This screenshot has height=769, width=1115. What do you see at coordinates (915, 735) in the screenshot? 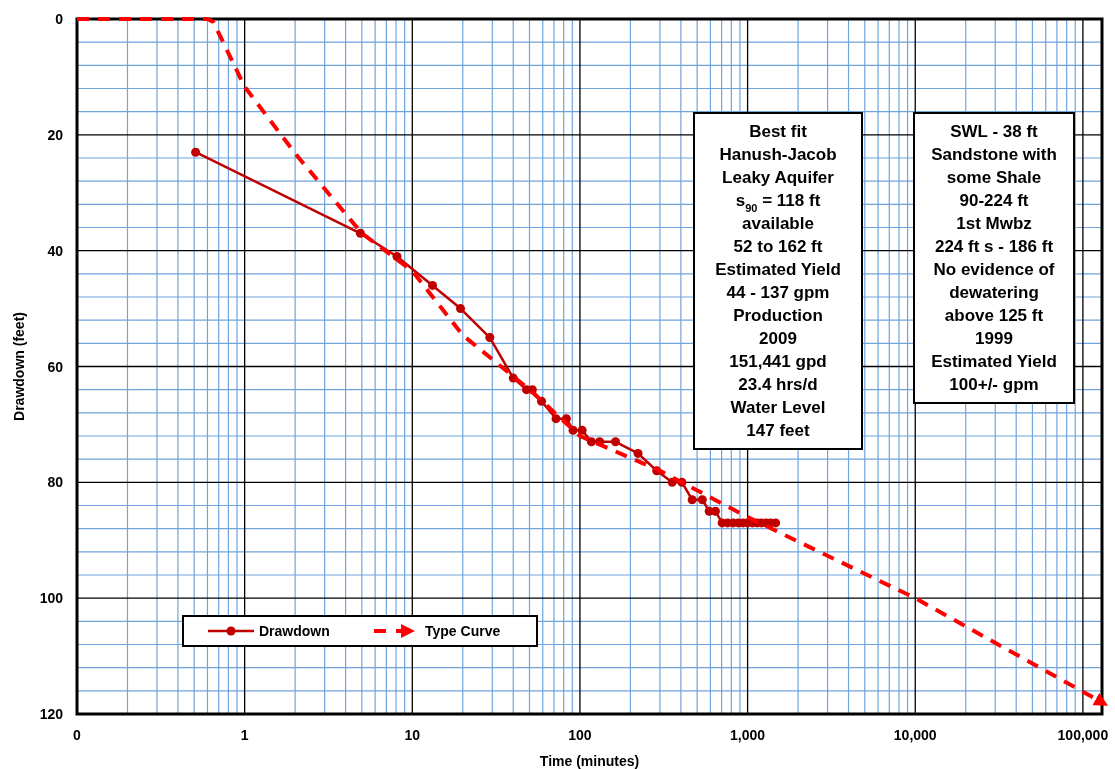
I see `x-tick-label: 10,000` at bounding box center [915, 735].